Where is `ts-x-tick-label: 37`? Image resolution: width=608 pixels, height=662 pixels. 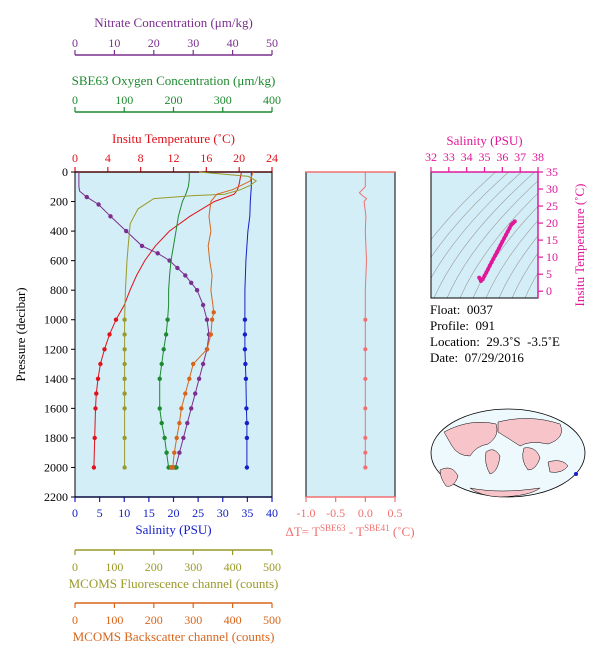
ts-x-tick-label: 37 is located at coordinates (520, 157).